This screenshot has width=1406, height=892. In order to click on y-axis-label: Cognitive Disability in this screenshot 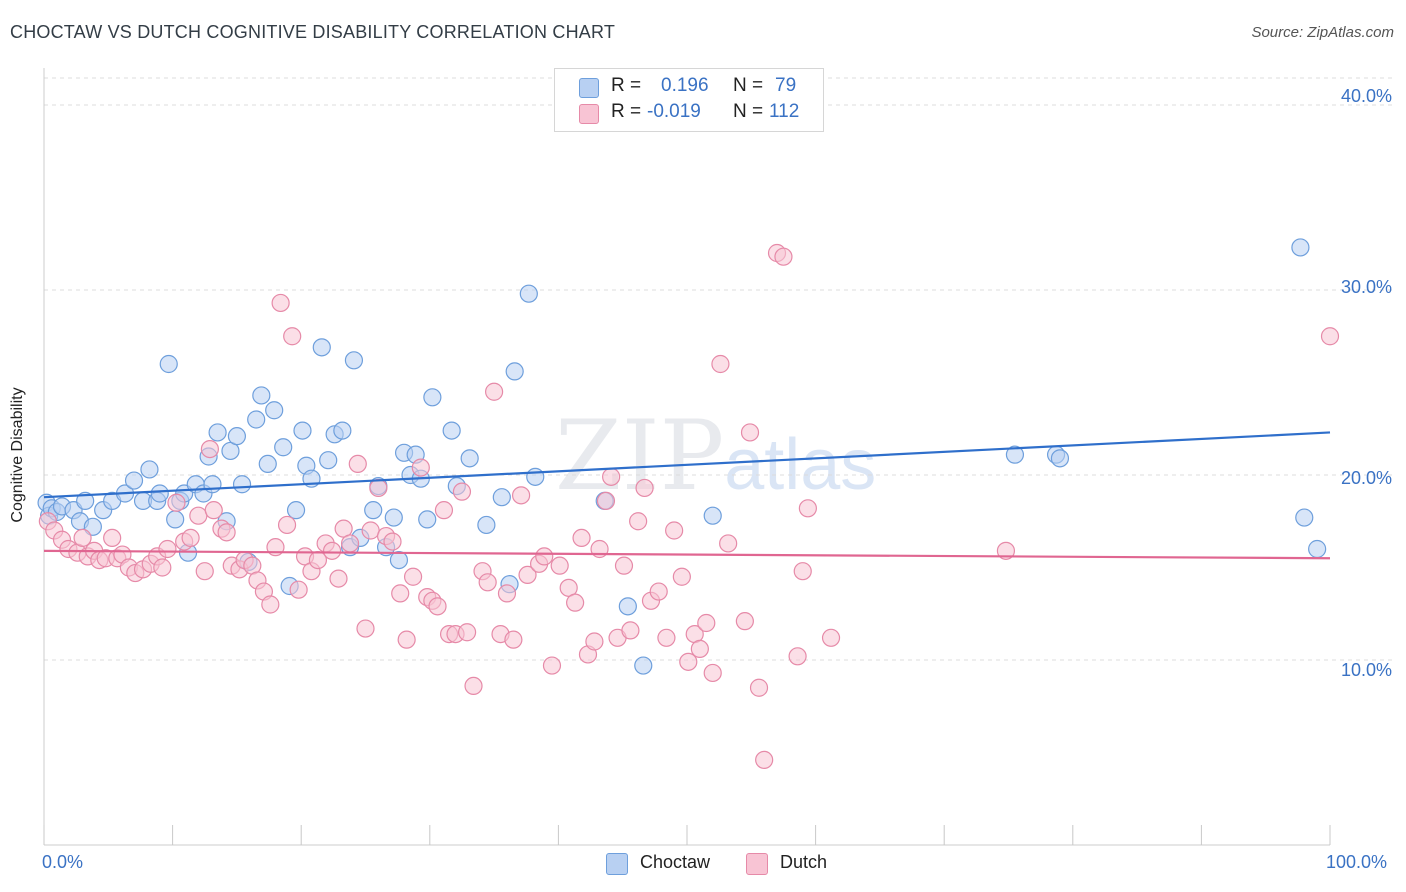, I will do `click(17, 455)`.